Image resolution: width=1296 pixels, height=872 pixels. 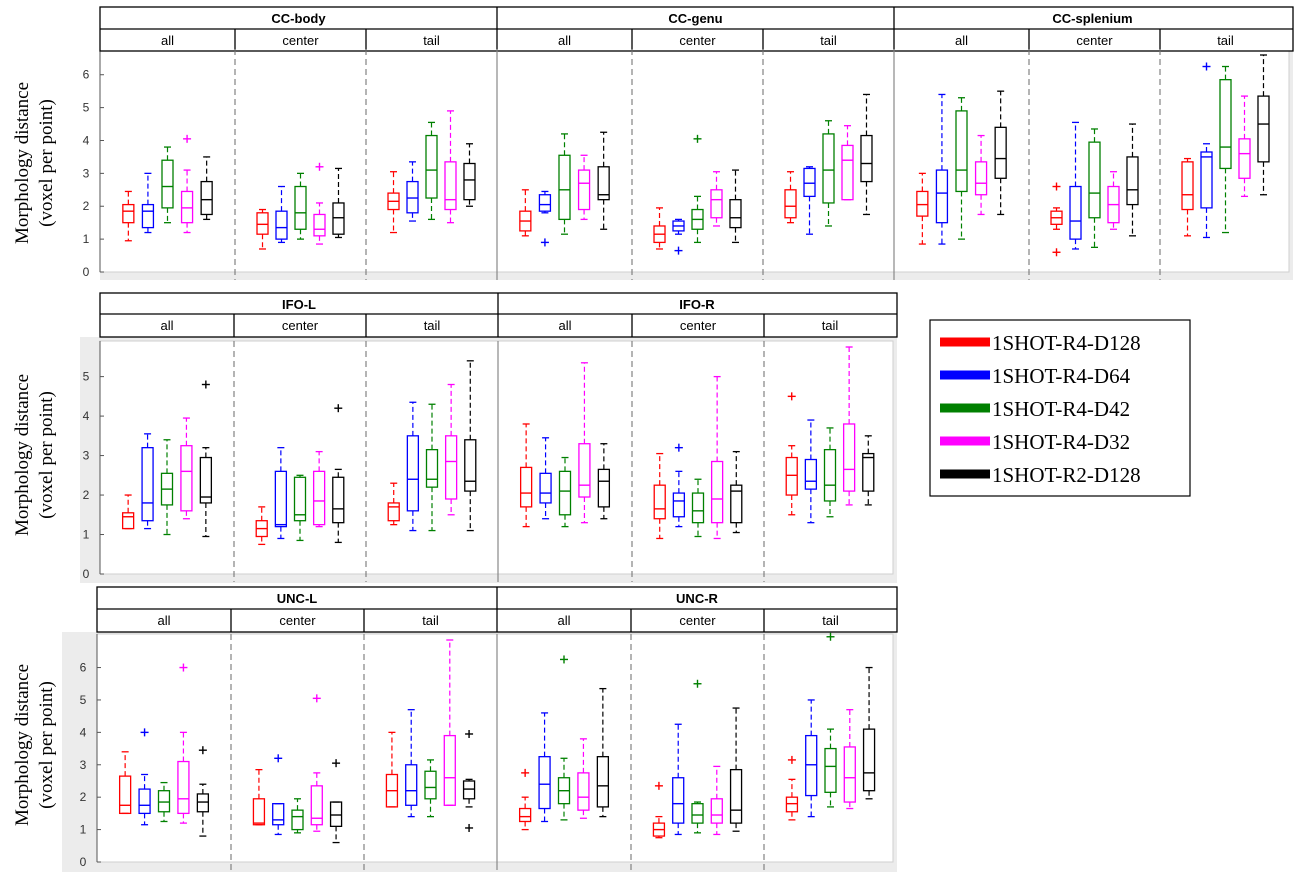 I want to click on y-tick-label: 2, so click(x=86, y=206).